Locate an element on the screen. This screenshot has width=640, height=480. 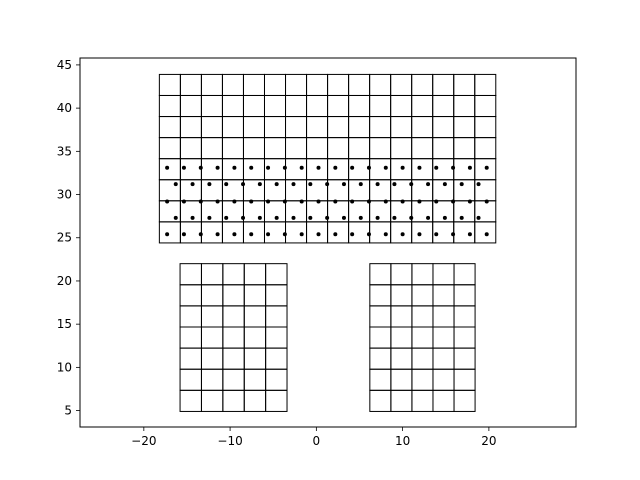
data-points is located at coordinates (327, 201).